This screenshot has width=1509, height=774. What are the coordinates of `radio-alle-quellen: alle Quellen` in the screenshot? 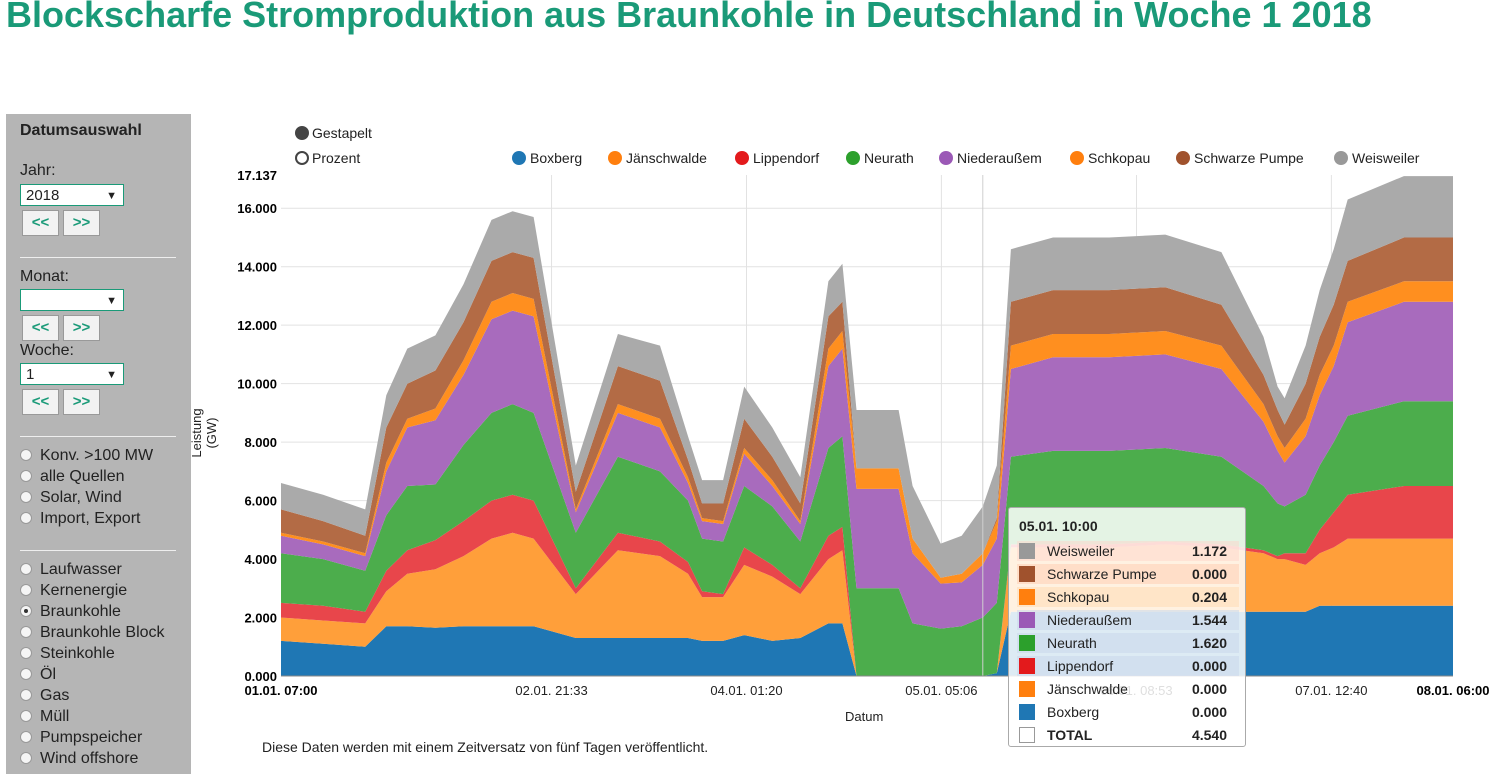 It's located at (72, 476).